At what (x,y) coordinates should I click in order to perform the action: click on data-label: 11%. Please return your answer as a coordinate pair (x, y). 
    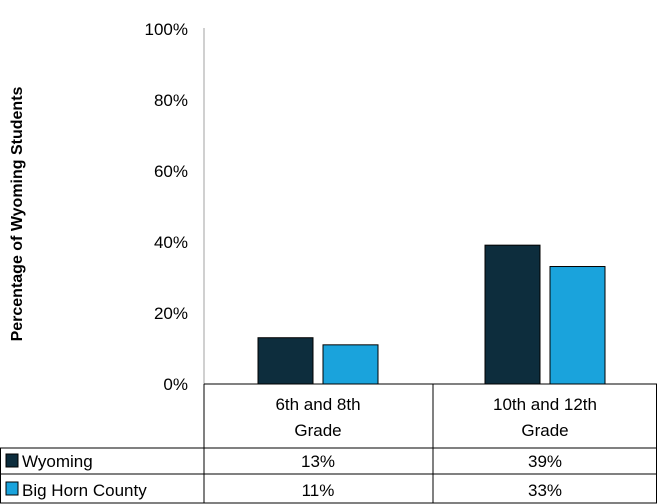
    Looking at the image, I should click on (318, 490).